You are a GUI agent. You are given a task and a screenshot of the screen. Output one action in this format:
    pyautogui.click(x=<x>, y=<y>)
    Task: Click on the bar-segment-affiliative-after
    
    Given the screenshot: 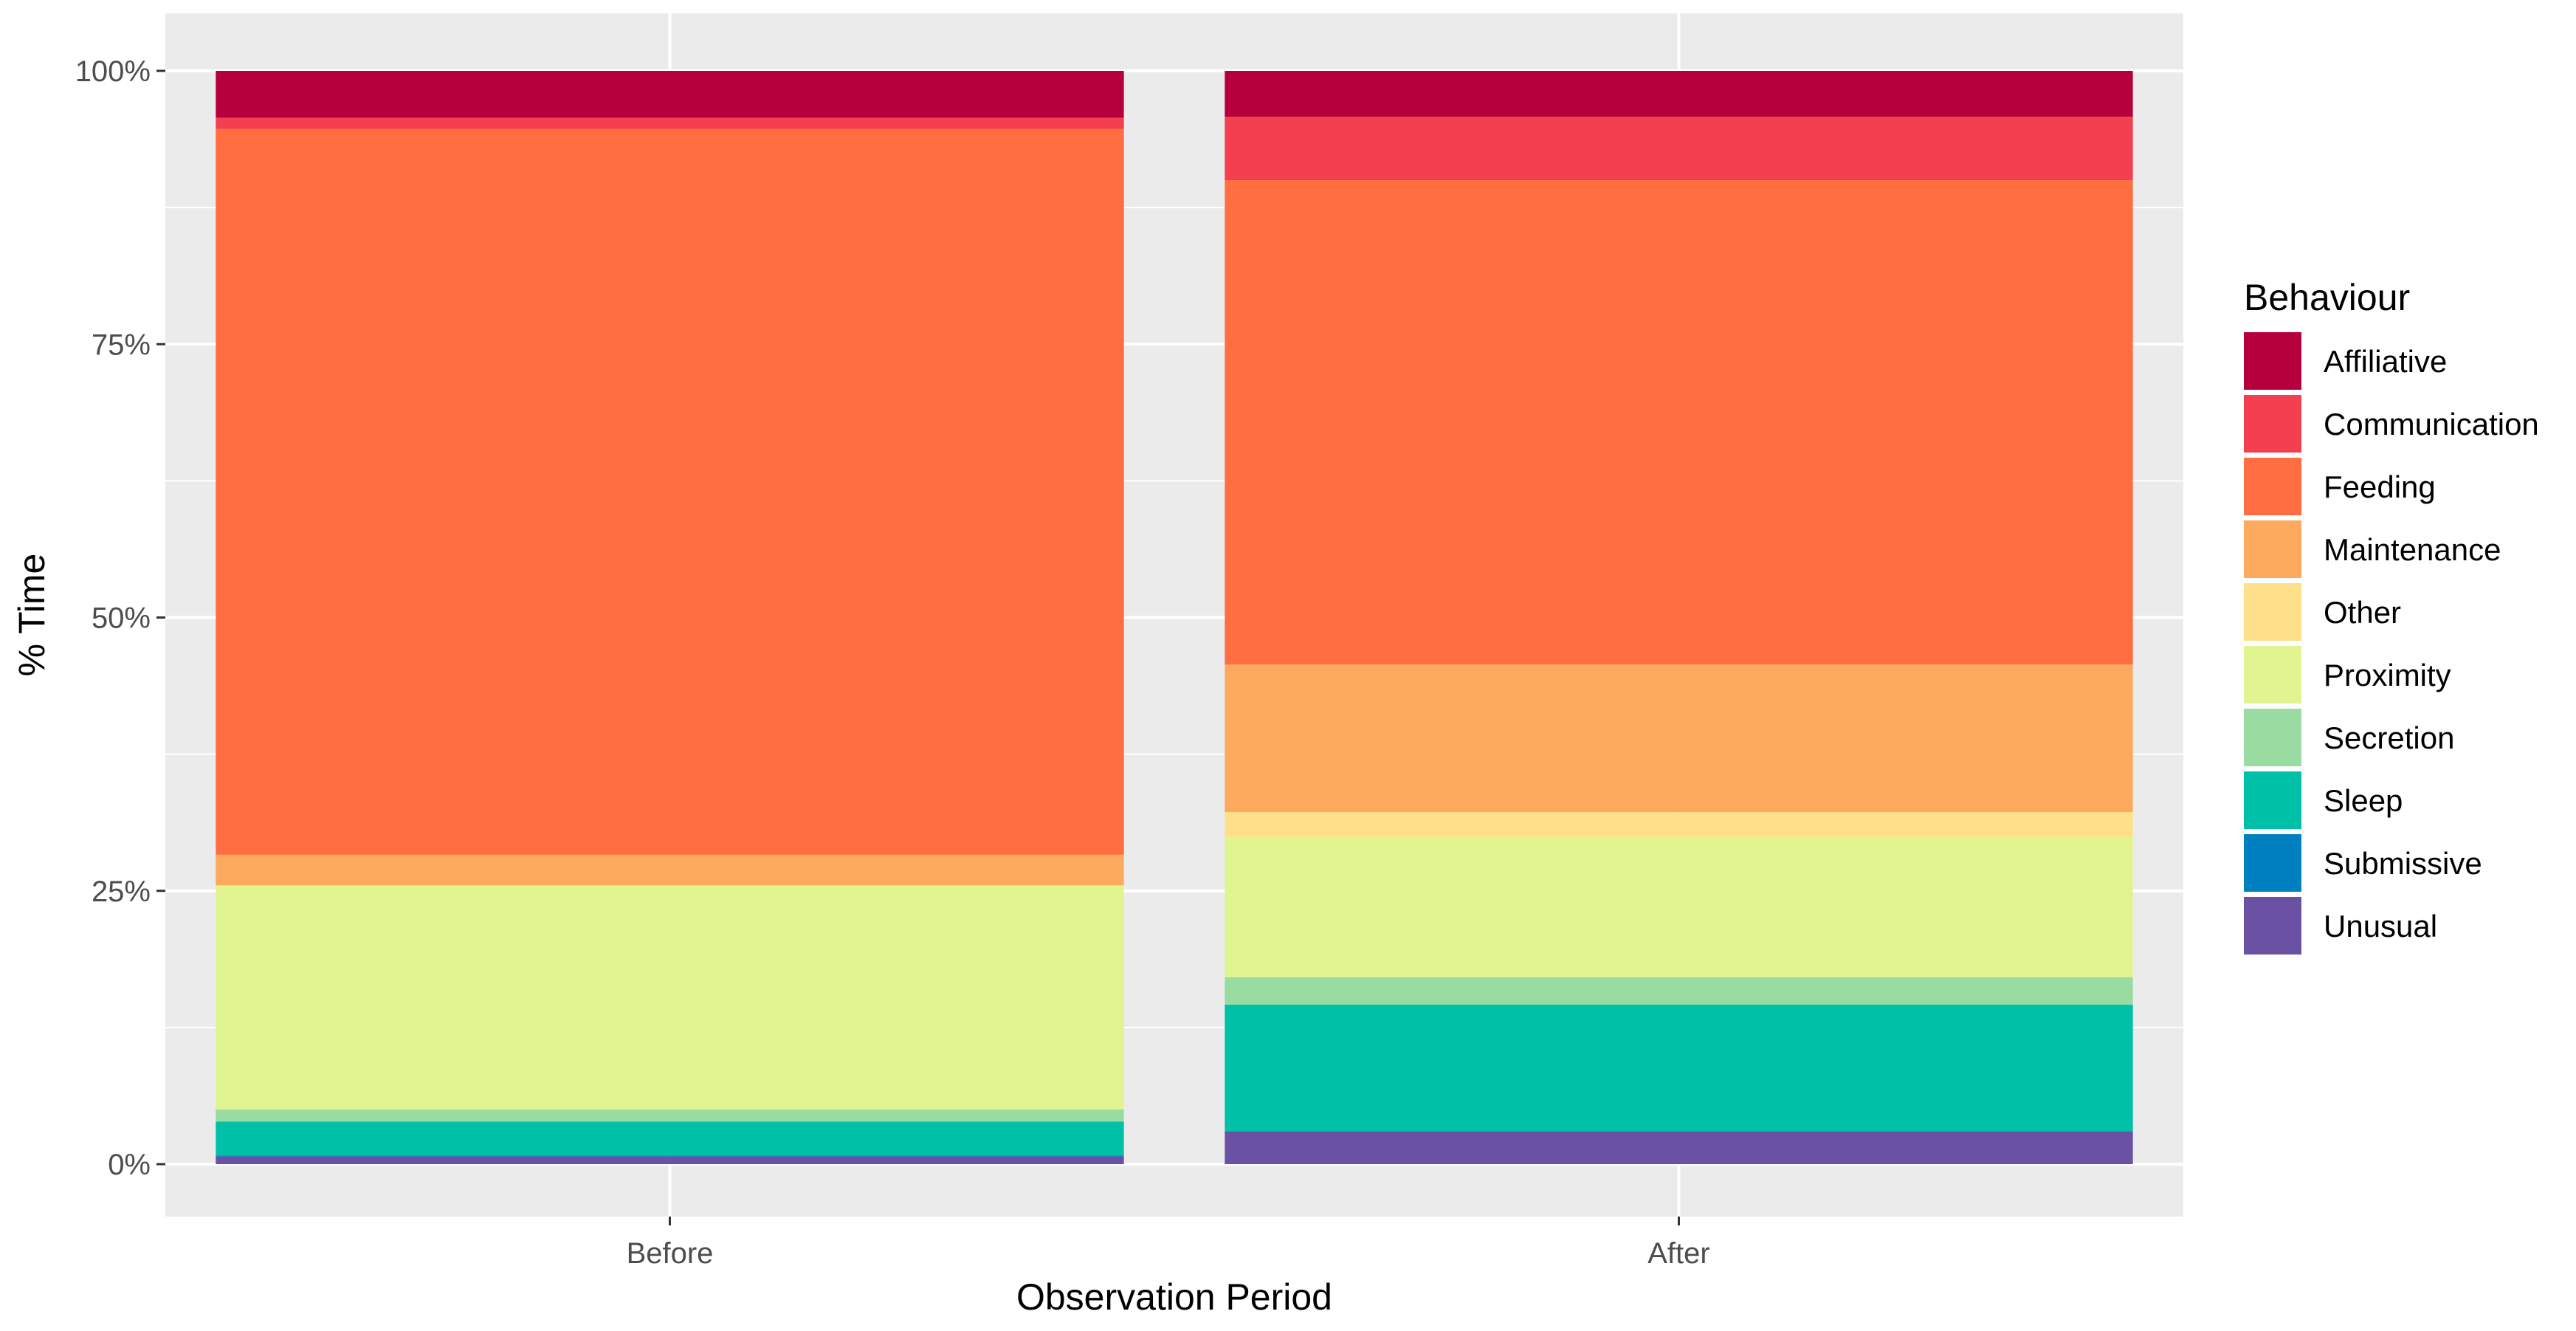 What is the action you would take?
    pyautogui.click(x=1679, y=94)
    